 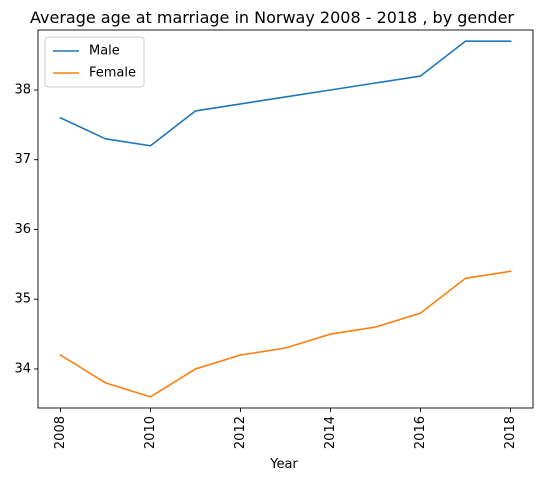 I want to click on x-tick-label: 2012, so click(x=240, y=432).